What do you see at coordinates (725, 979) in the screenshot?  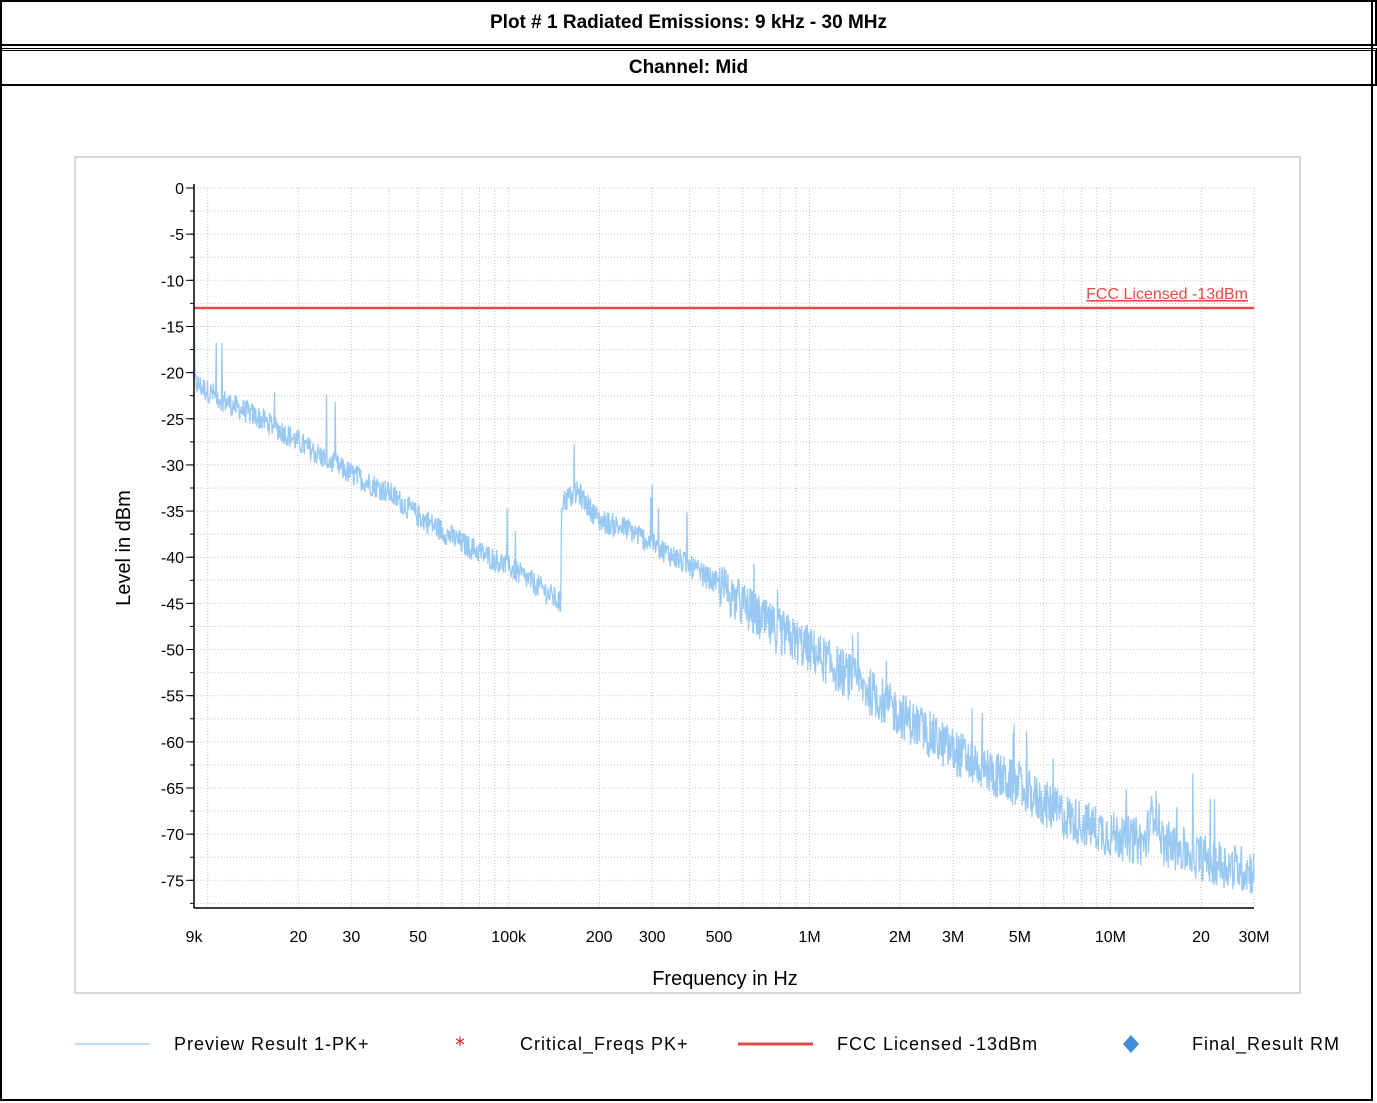 I see `x-axis-title: Frequency in Hz` at bounding box center [725, 979].